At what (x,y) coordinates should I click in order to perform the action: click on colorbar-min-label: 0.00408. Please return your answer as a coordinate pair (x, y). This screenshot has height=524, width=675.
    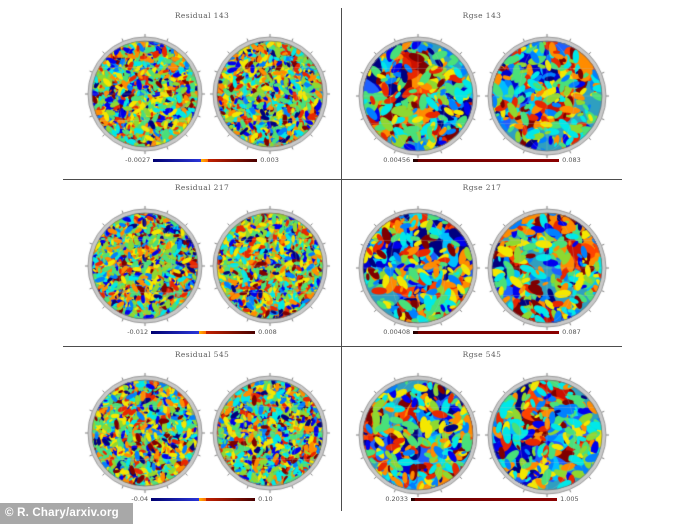
    Looking at the image, I should click on (397, 332).